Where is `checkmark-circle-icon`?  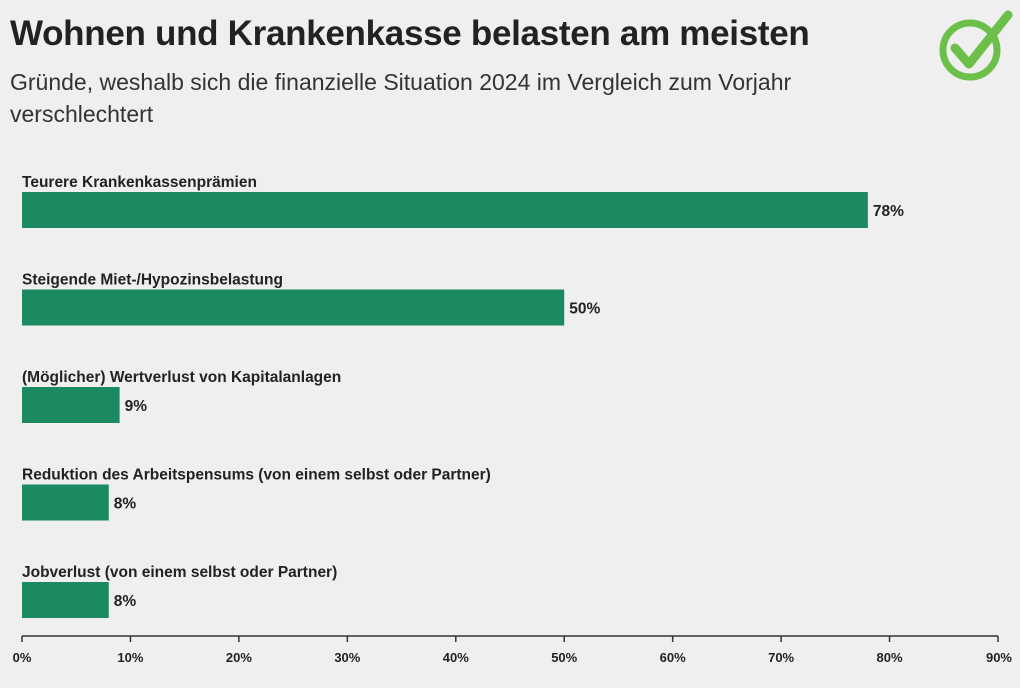
checkmark-circle-icon is located at coordinates (976, 45).